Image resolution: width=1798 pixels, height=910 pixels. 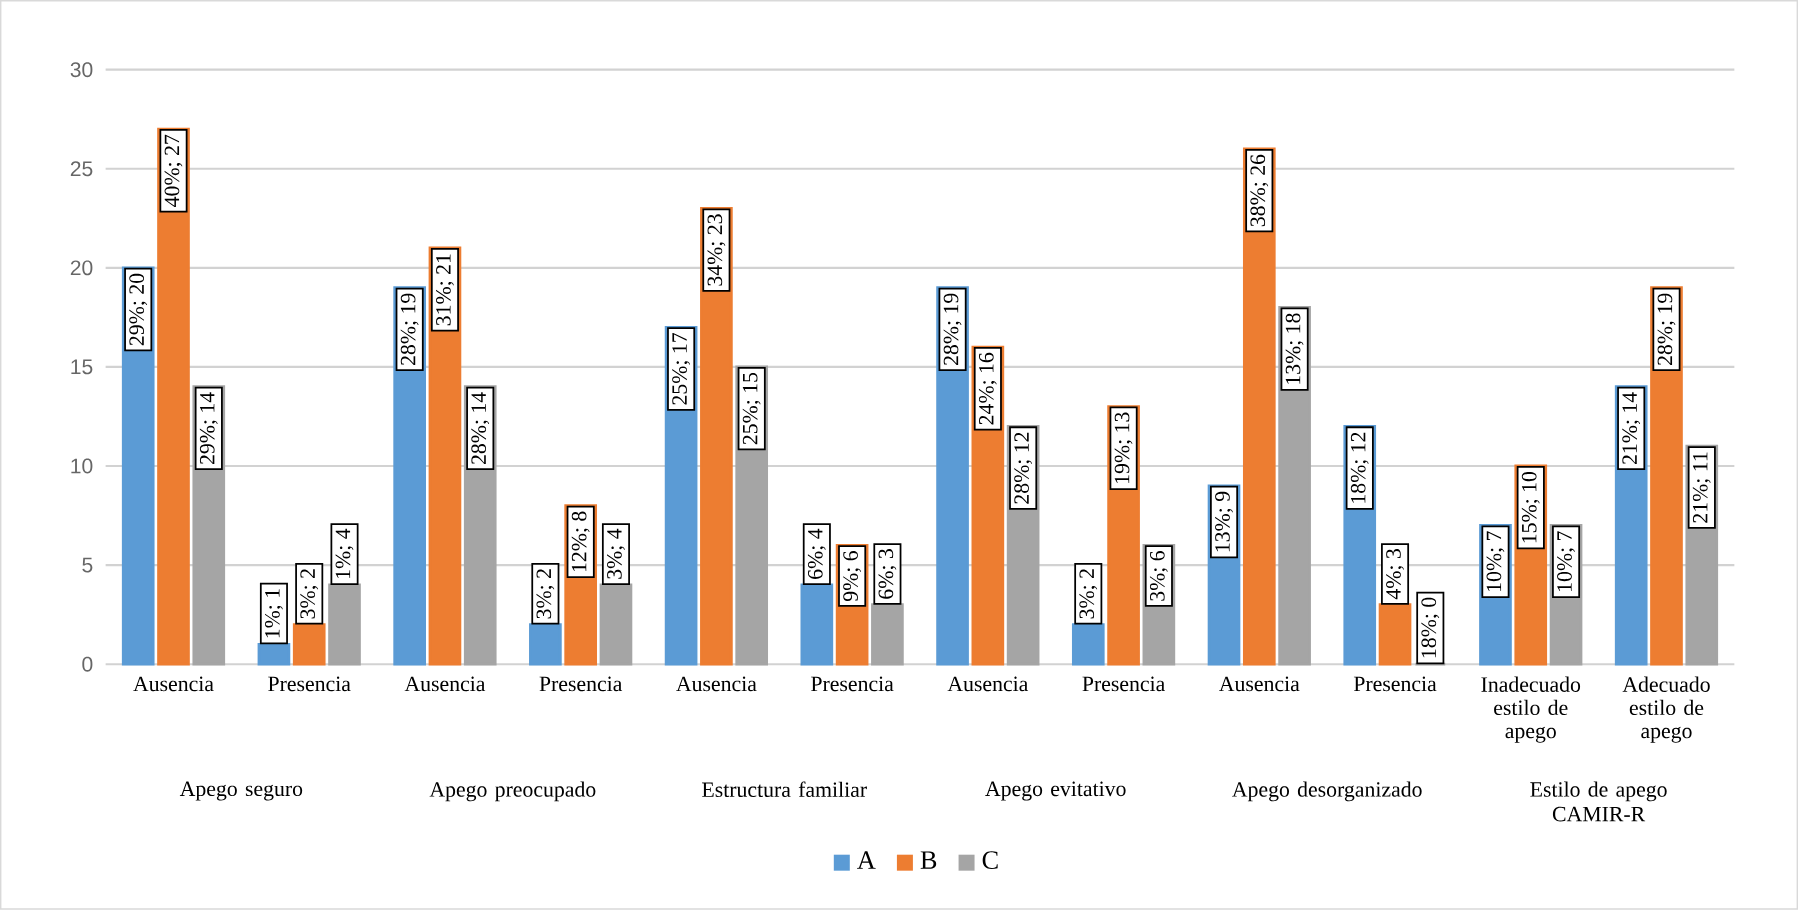 What do you see at coordinates (138, 309) in the screenshot?
I see `data-label: 29%; 20` at bounding box center [138, 309].